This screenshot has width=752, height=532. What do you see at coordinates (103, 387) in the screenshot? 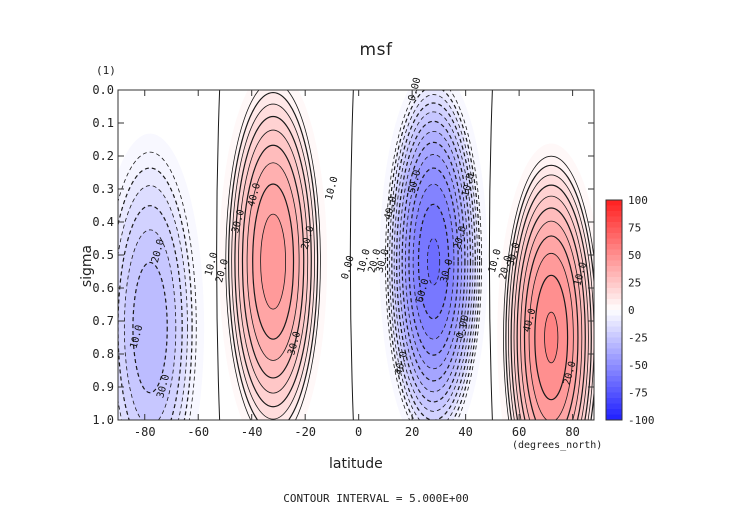
I see `y-tick-label: 0.9` at bounding box center [103, 387].